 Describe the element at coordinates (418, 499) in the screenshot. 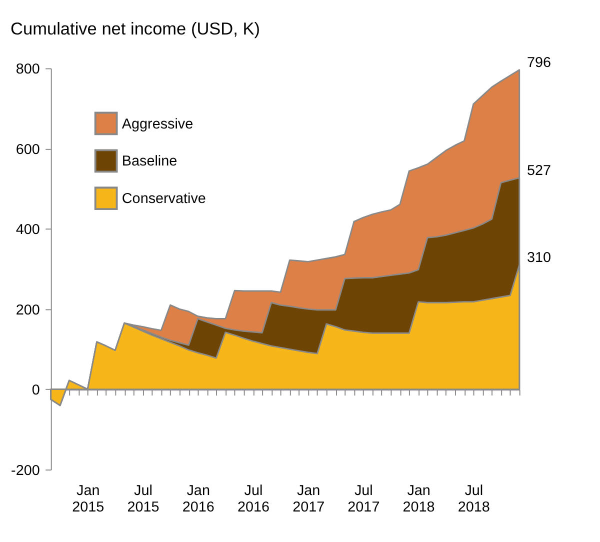

I see `x-tick-label: Jan 2018` at that location.